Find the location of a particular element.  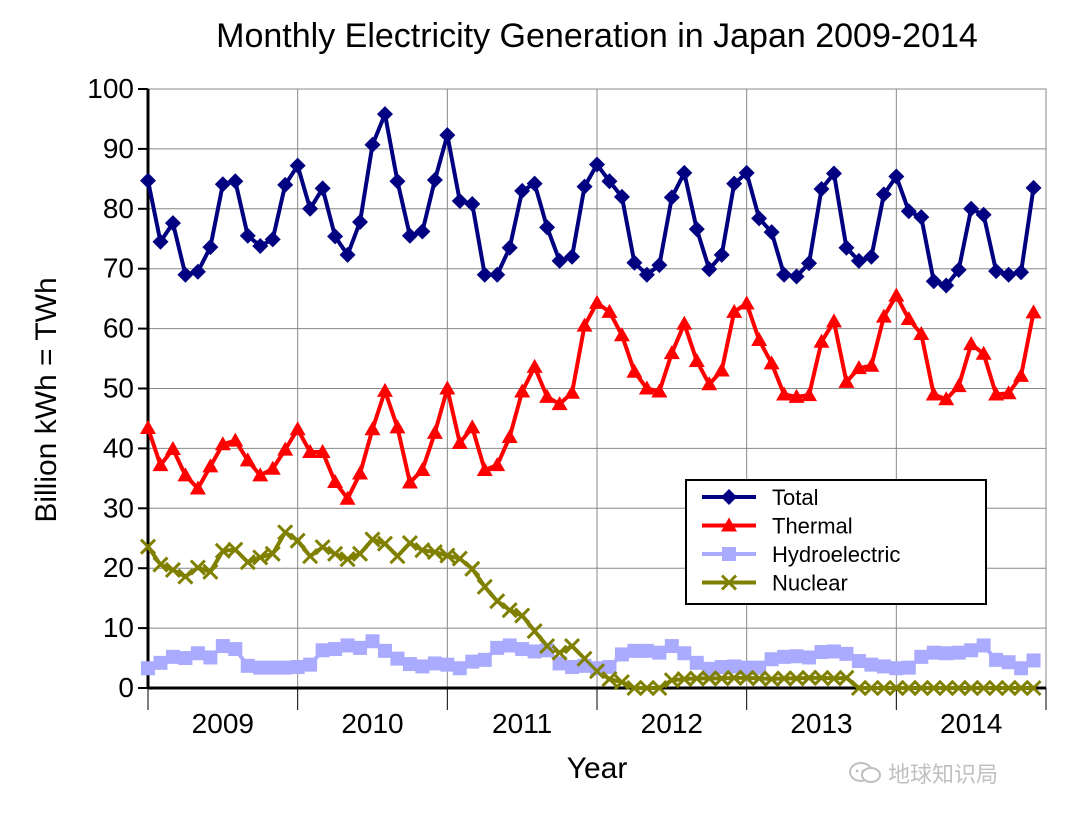

legend-label: Thermal is located at coordinates (812, 526).